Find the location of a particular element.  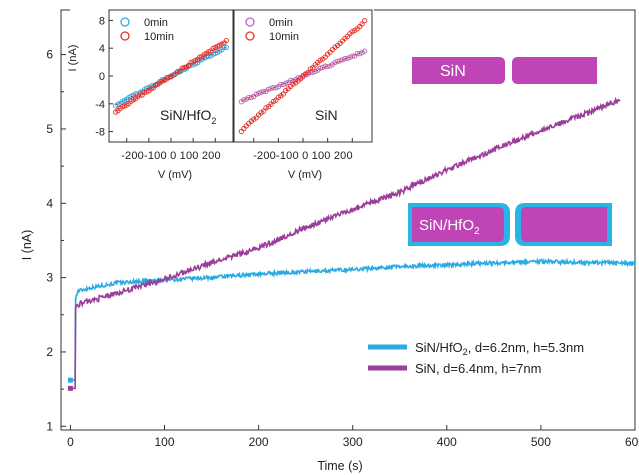

sin-pore-label: SiN is located at coordinates (453, 71).